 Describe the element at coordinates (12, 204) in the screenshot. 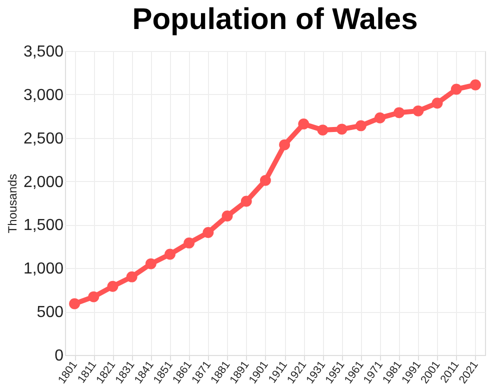

I see `y-axis-title: Thousands` at that location.